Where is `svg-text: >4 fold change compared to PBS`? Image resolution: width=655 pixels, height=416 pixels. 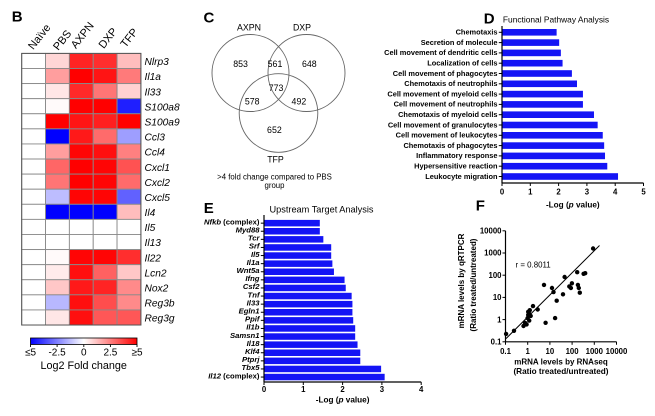 svg-text: >4 fold change compared to PBS is located at coordinates (274, 176).